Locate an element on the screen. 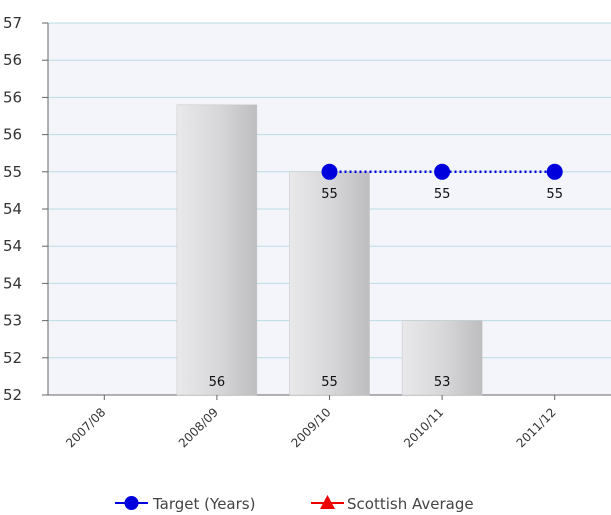  x-tick-label: 2010/11 is located at coordinates (423, 427).